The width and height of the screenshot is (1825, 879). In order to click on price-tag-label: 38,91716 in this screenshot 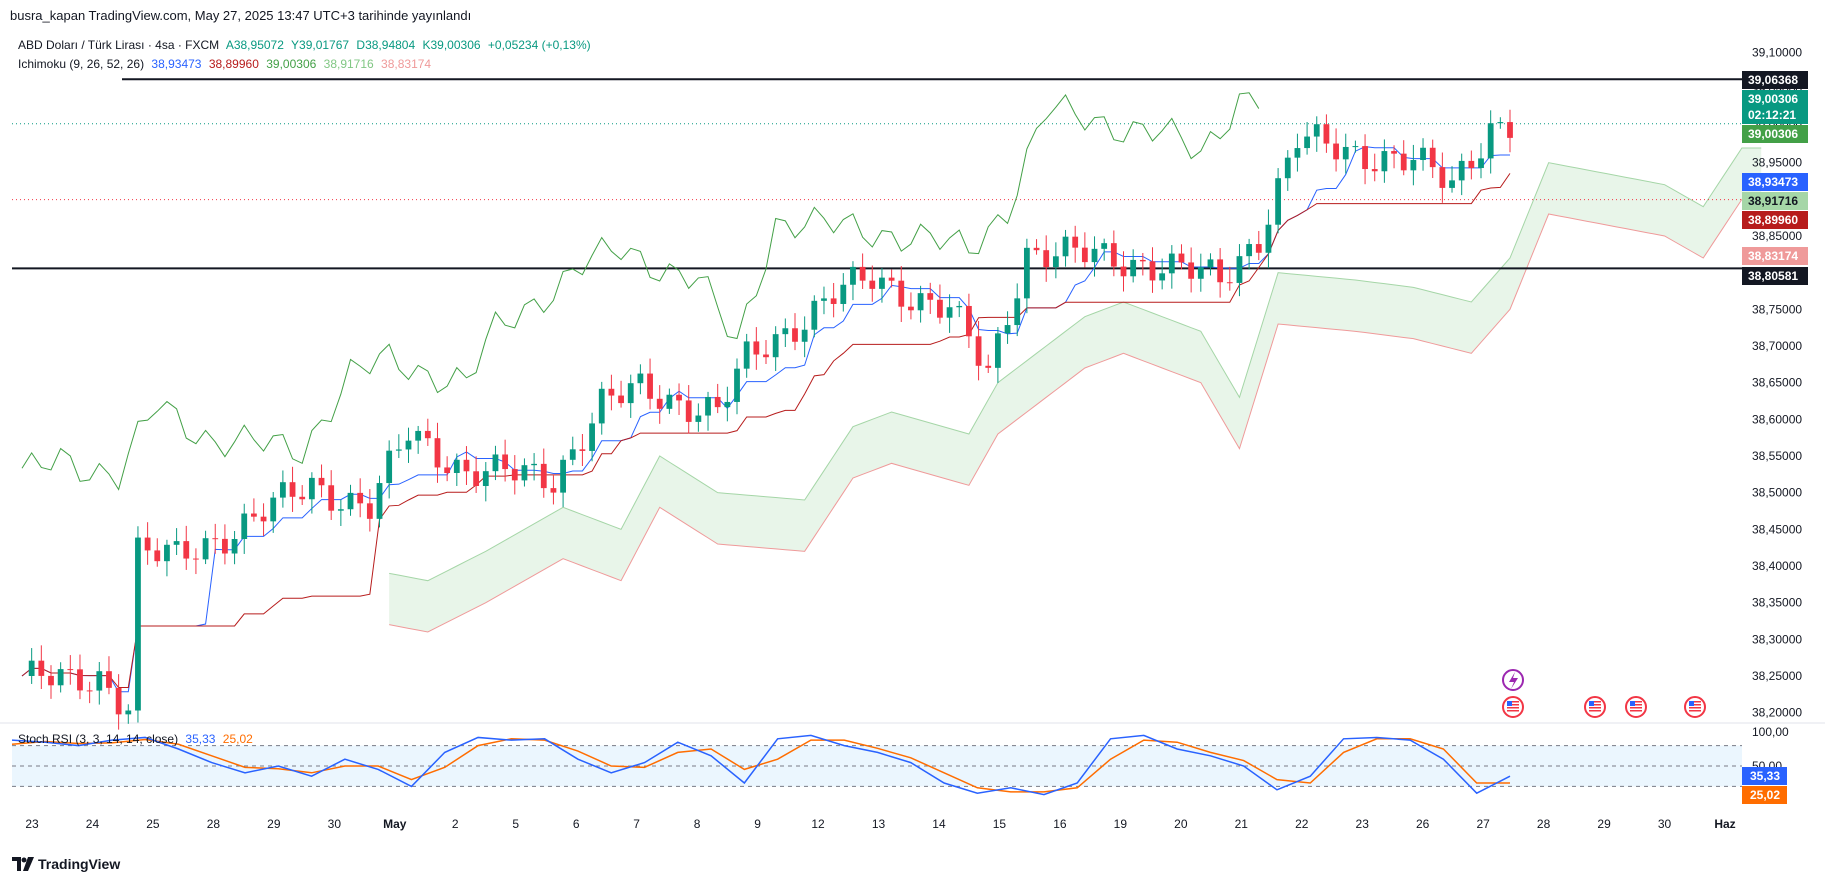, I will do `click(1773, 201)`.